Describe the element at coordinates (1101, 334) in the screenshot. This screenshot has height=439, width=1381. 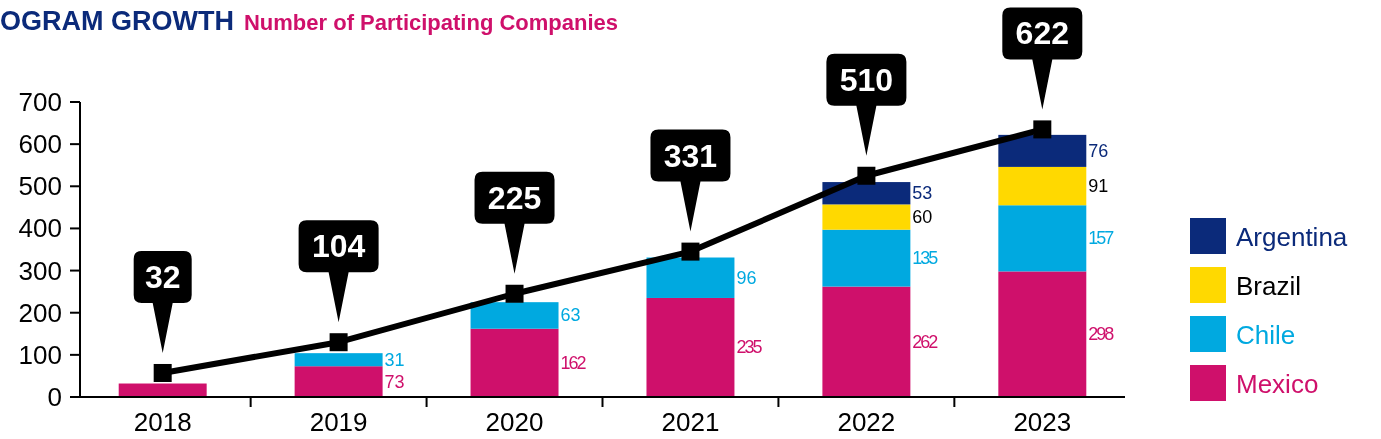
I see `data-label: 298` at that location.